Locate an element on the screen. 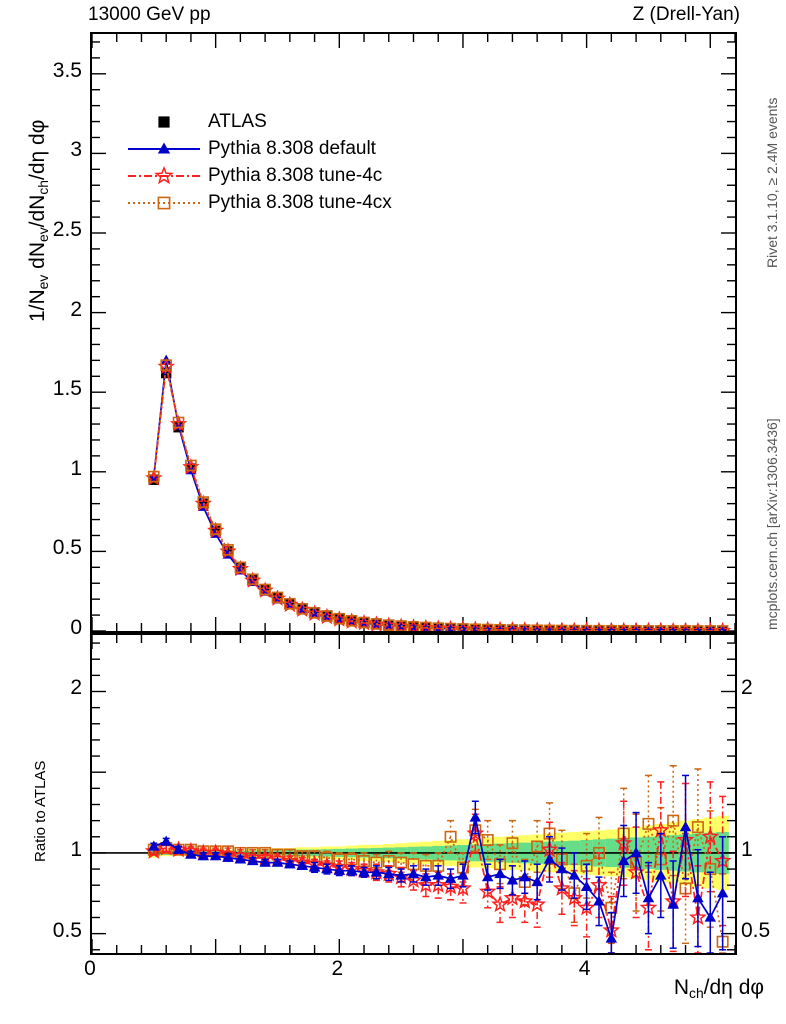  star-marker is located at coordinates (164, 176).